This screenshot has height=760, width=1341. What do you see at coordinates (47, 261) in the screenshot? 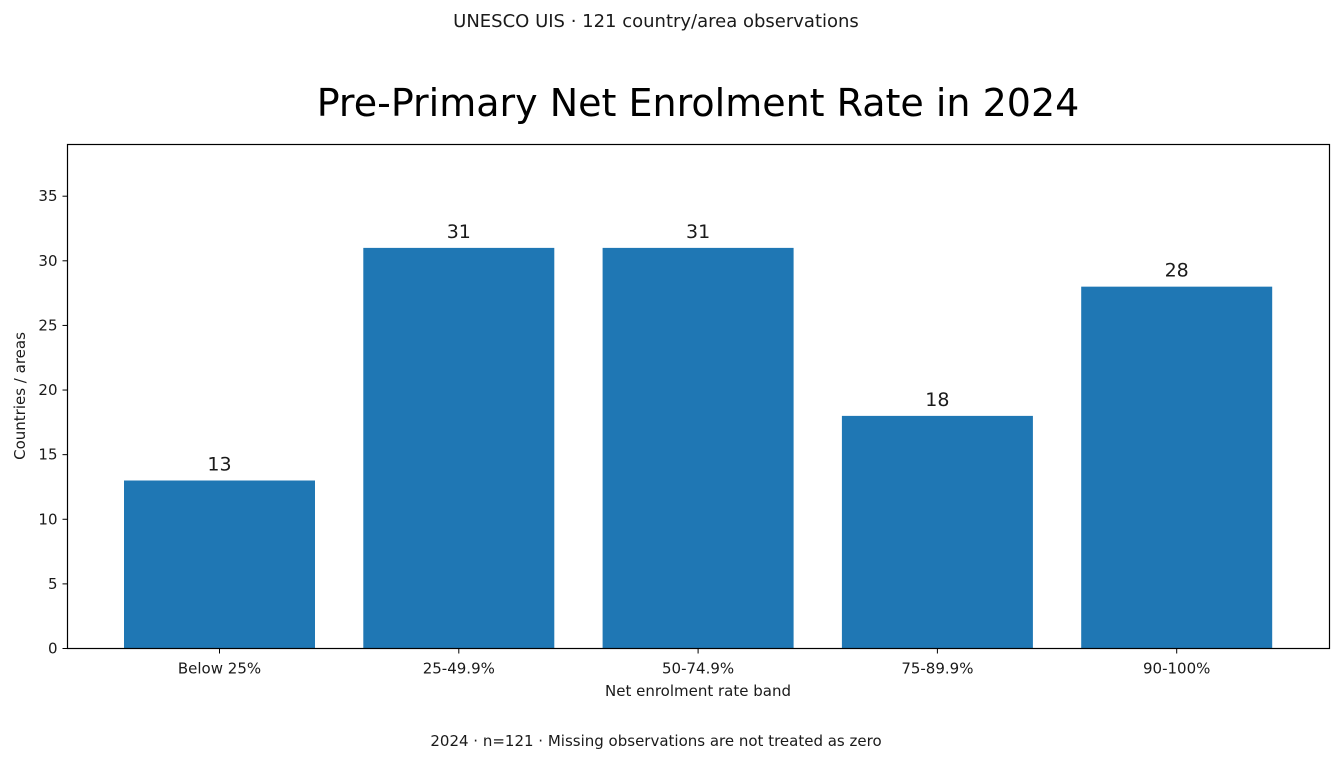
I see `y-tick-label: 30` at bounding box center [47, 261].